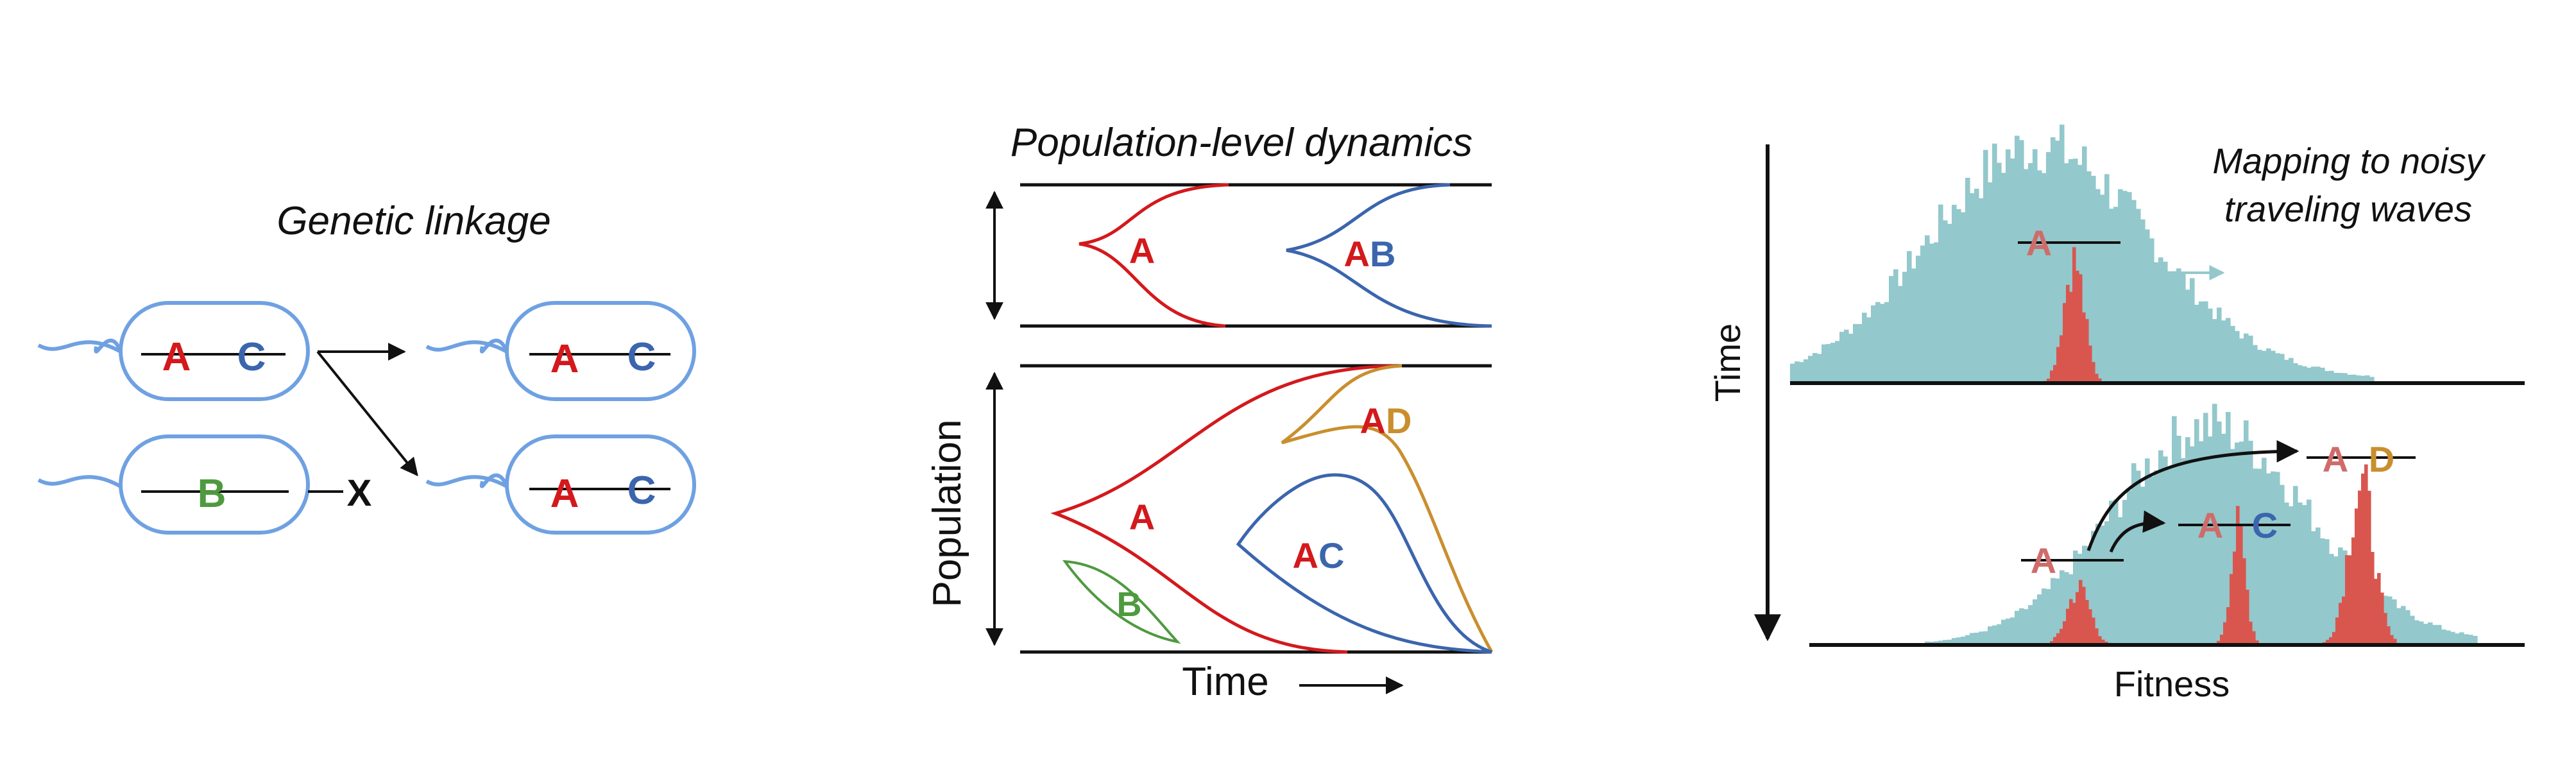  Describe the element at coordinates (2082, 254) in the screenshot. I see `top-fitness-histogram` at that location.